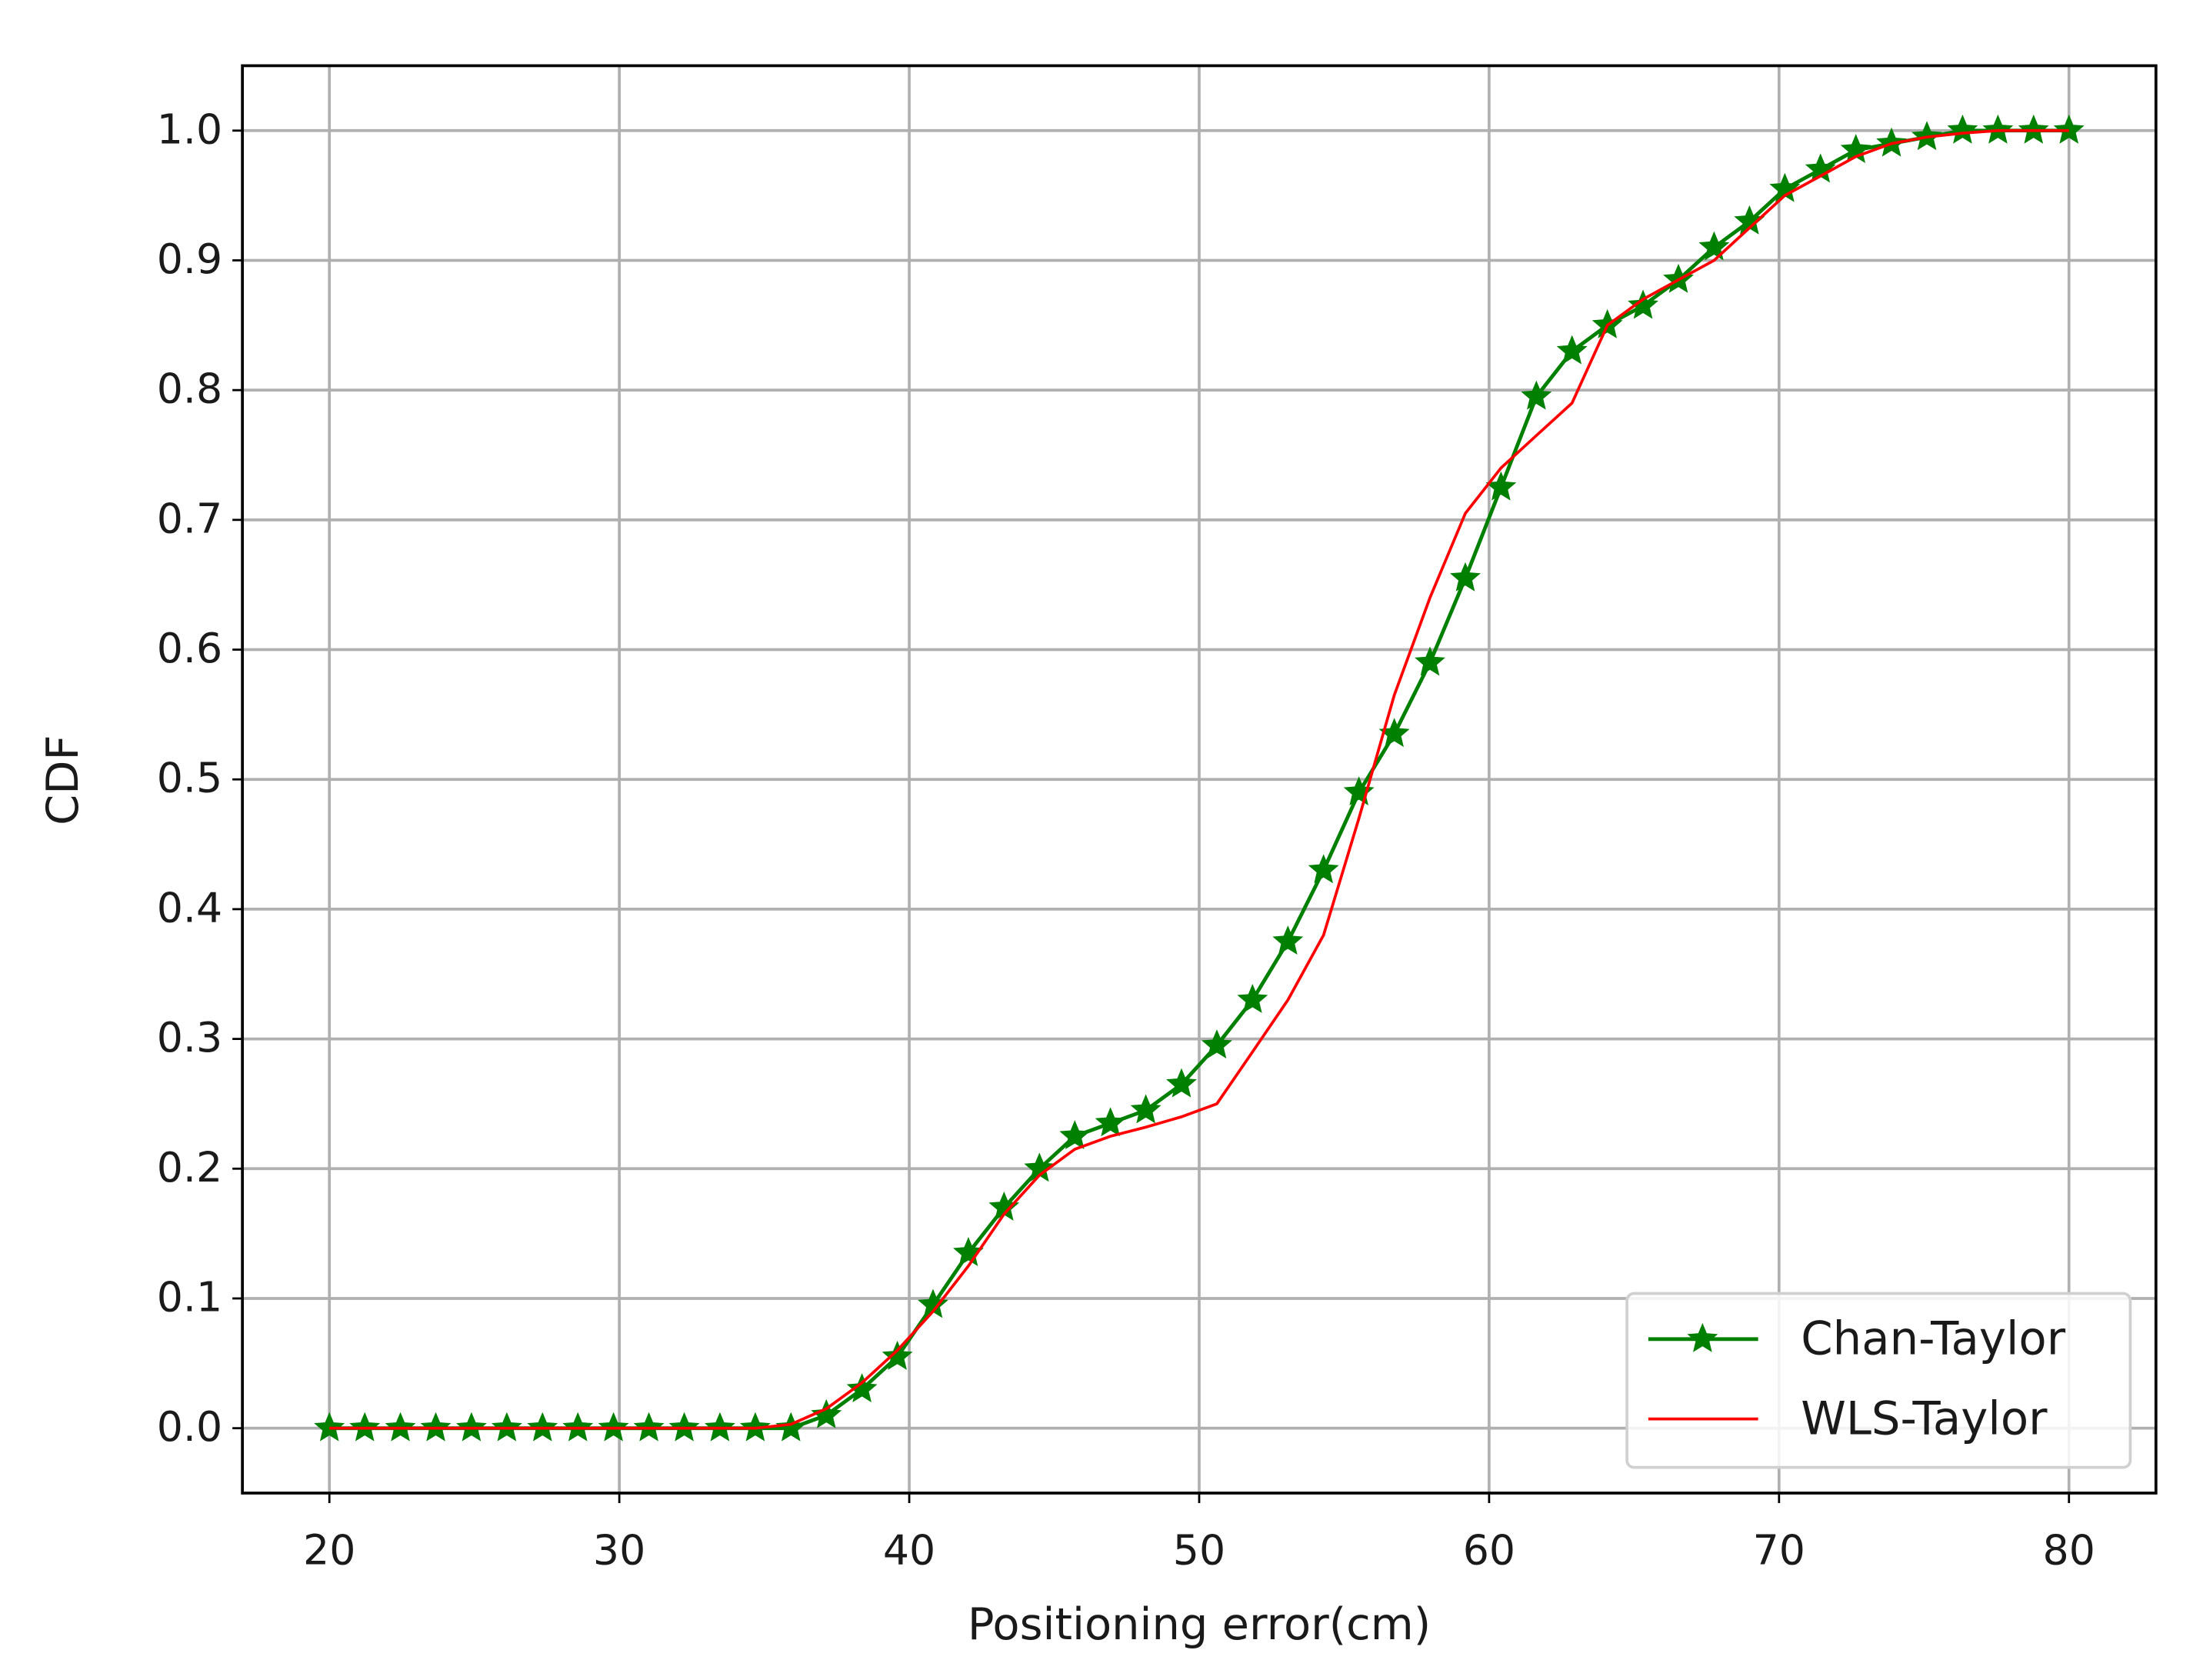  What do you see at coordinates (1924, 1418) in the screenshot?
I see `legend-label: WLS-Taylor` at bounding box center [1924, 1418].